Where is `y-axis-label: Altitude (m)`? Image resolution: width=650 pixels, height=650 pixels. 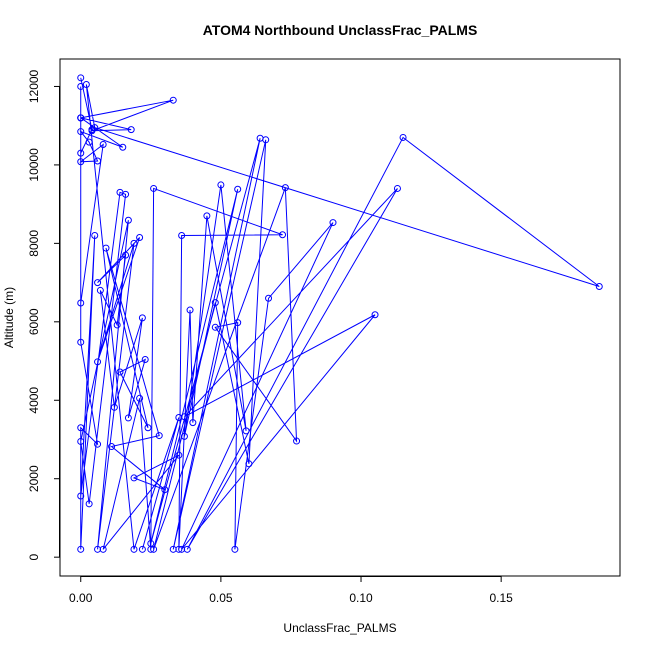 y-axis-label: Altitude (m) is located at coordinates (9, 317).